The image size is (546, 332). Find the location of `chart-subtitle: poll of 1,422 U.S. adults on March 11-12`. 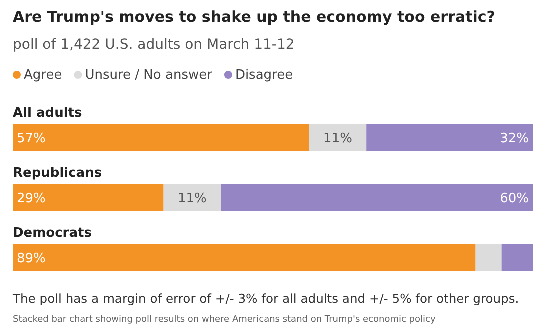

chart-subtitle: poll of 1,422 U.S. adults on March 11-12 is located at coordinates (154, 45).